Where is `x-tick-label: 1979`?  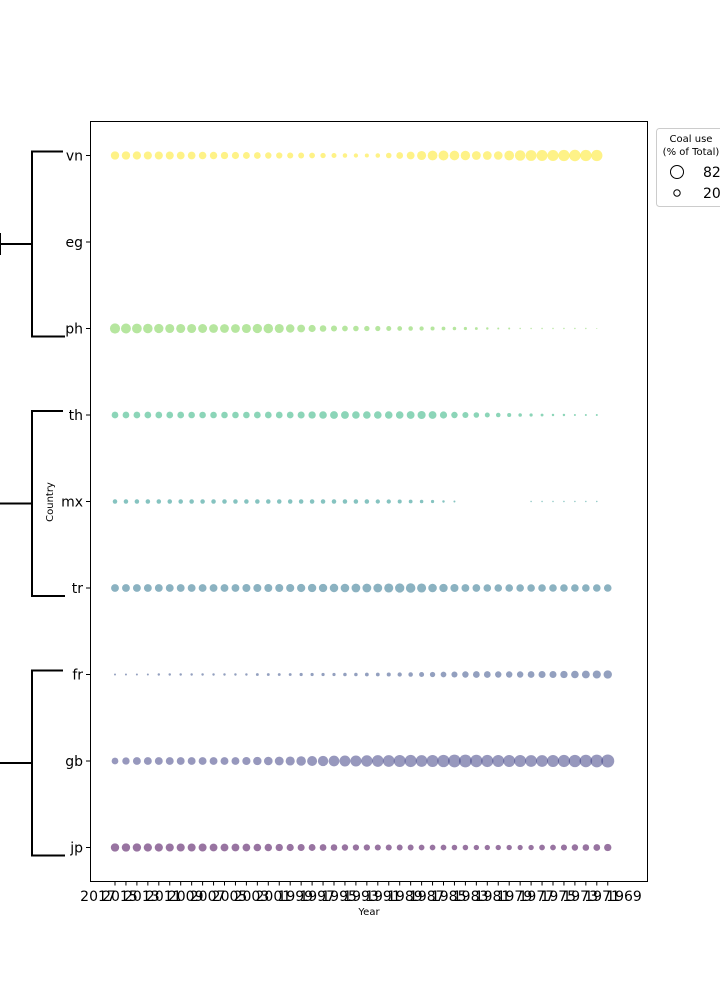 x-tick-label: 1979 is located at coordinates (515, 897).